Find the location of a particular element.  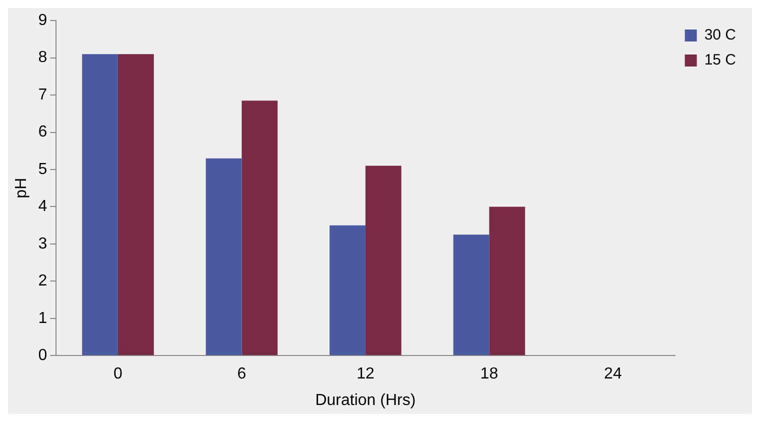

y-tick-label: 8 is located at coordinates (43, 57).